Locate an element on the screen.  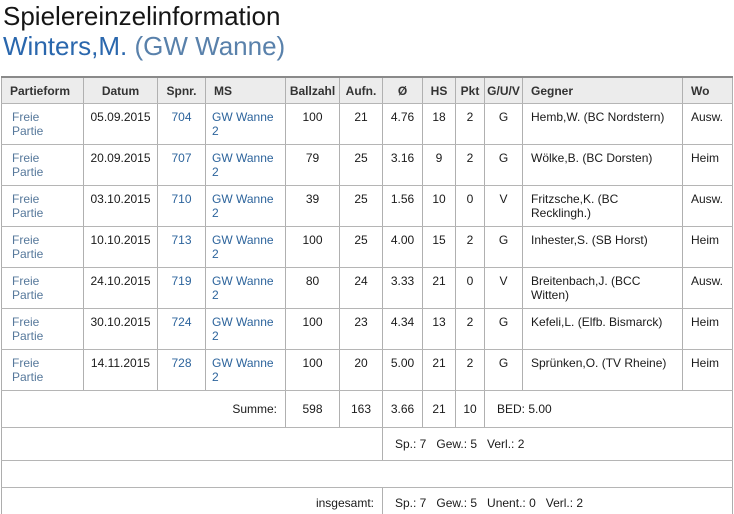
cell-datum: 24.10.2015 is located at coordinates (120, 288).